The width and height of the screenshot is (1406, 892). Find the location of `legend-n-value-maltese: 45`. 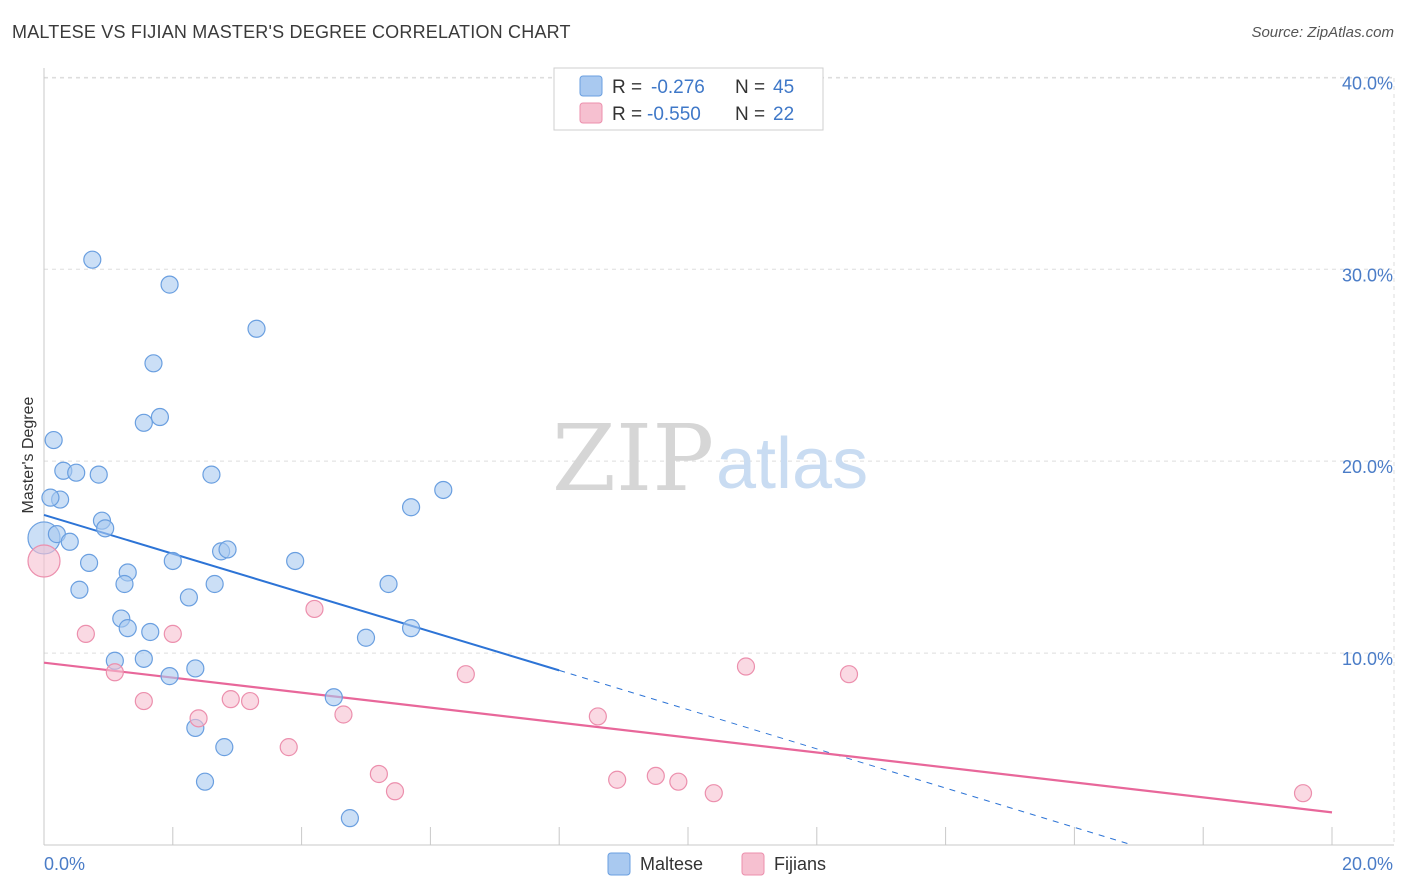

legend-n-value-maltese: 45 is located at coordinates (783, 87).